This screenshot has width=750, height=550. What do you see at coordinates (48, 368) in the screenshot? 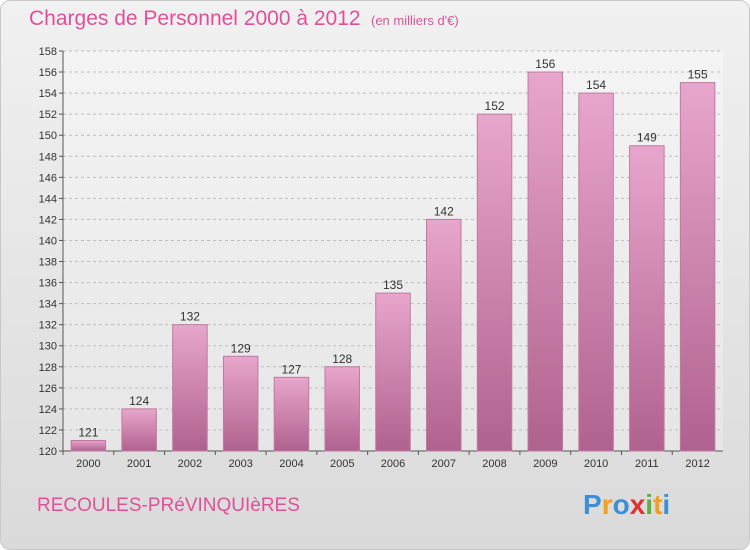
I see `y-tick-label: 128` at bounding box center [48, 368].